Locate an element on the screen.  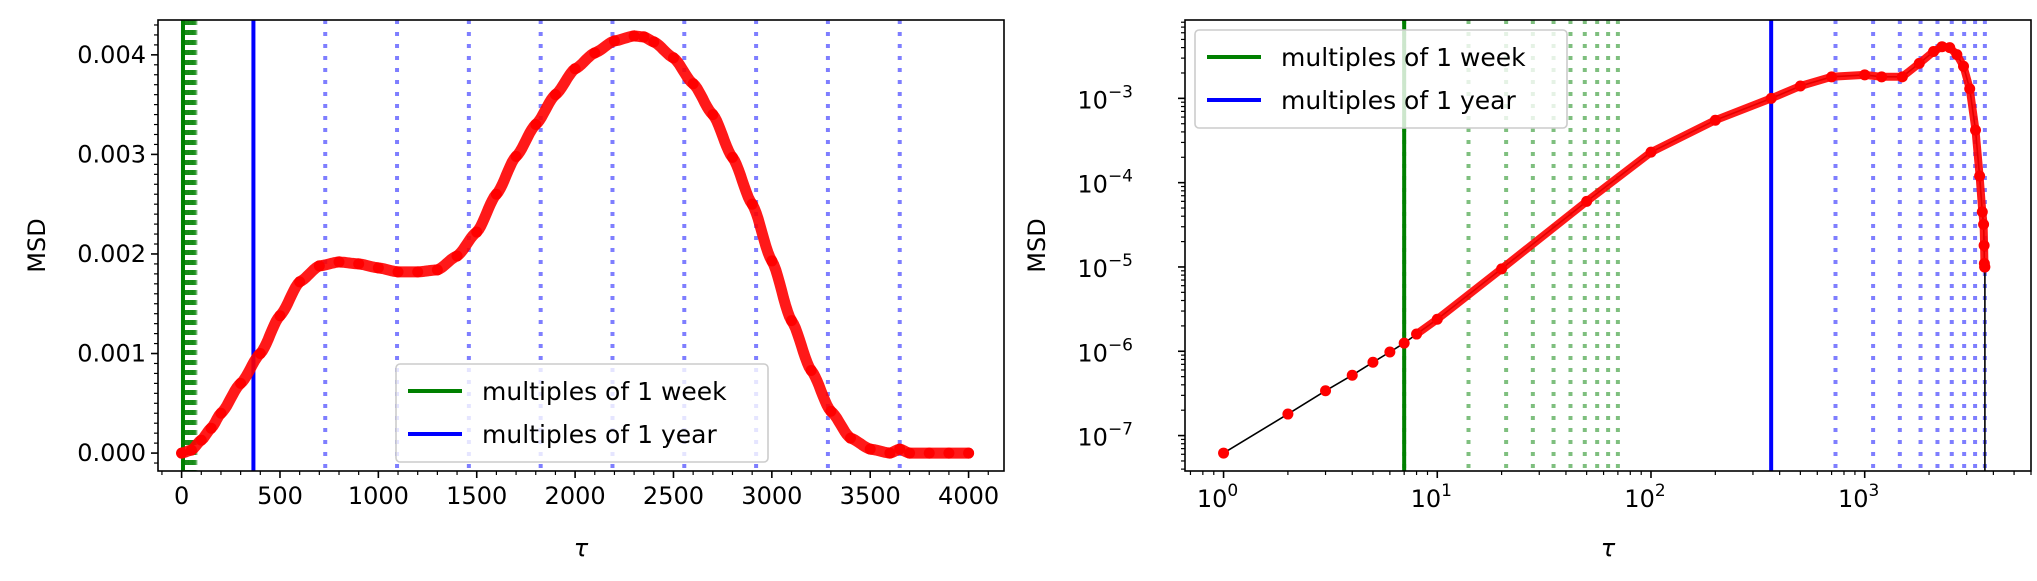
x-tick-label: 500 is located at coordinates (280, 496).